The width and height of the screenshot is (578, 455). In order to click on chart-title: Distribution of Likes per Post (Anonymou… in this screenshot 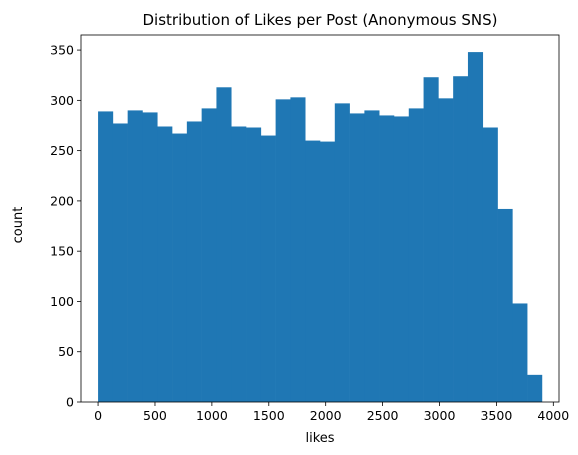, I will do `click(319, 20)`.